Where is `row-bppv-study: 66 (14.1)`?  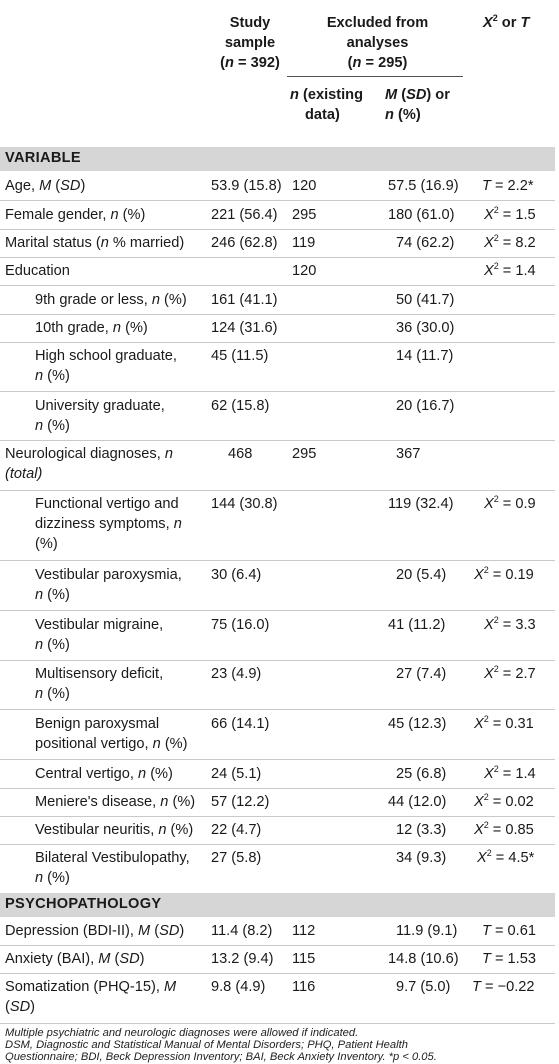
row-bppv-study: 66 (14.1) is located at coordinates (240, 724).